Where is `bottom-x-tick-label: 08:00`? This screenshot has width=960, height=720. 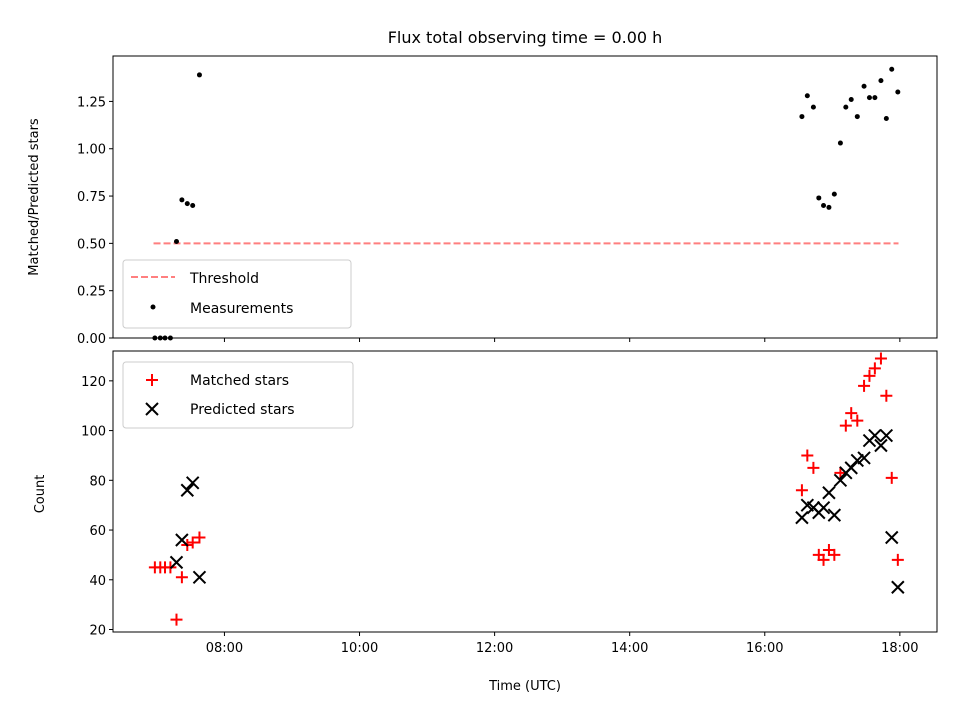
bottom-x-tick-label: 08:00 is located at coordinates (224, 648).